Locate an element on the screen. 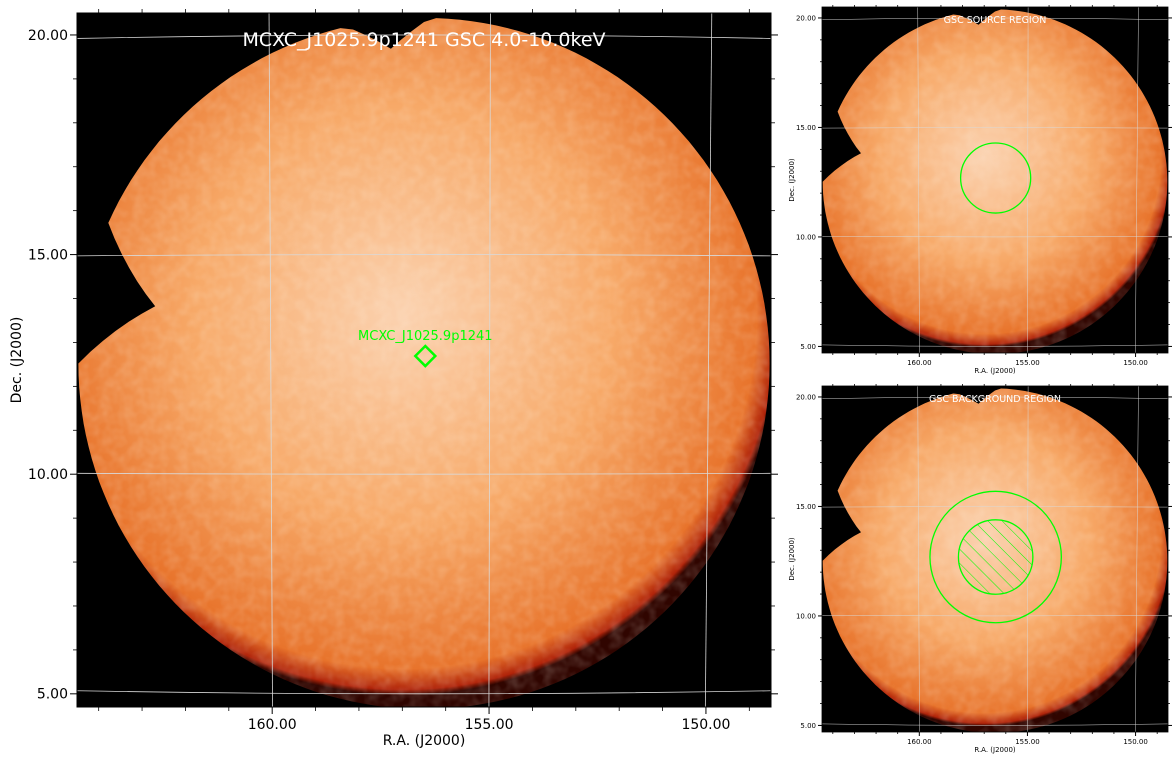  background-xlabel: R.A. (J2000) is located at coordinates (995, 750).